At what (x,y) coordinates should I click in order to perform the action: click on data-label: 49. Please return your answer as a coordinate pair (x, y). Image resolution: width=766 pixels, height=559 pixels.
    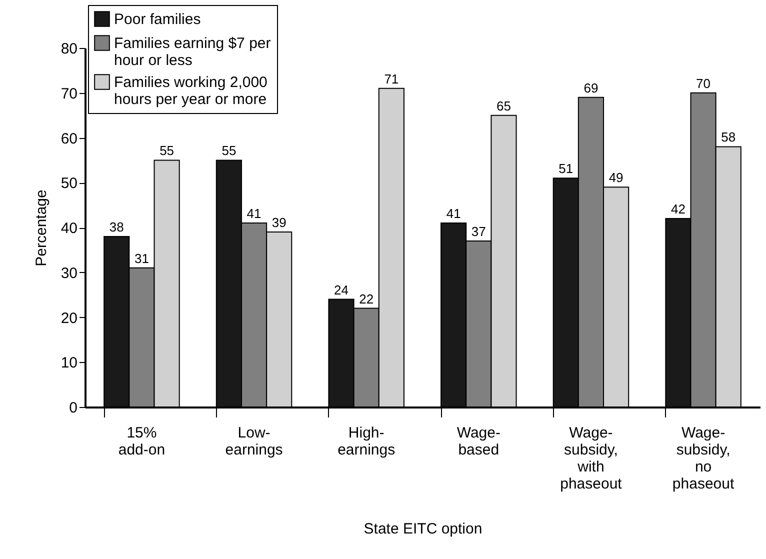
    Looking at the image, I should click on (616, 178).